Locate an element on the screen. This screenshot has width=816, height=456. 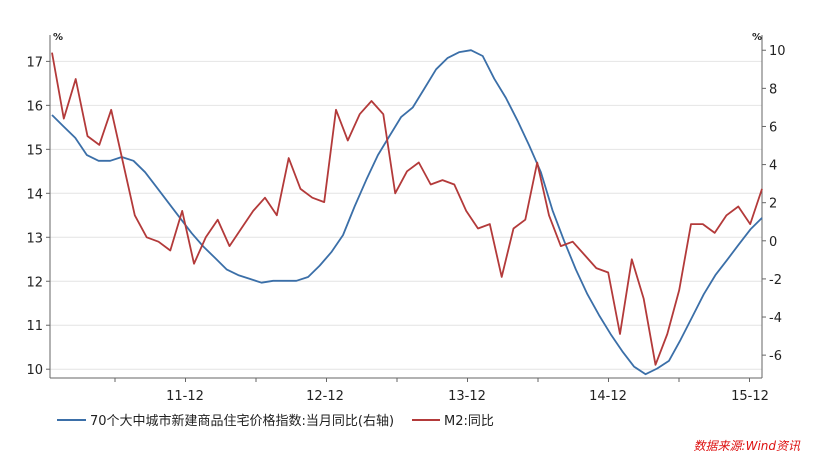
source-note: 数据来源:Wind资讯 is located at coordinates (747, 446).